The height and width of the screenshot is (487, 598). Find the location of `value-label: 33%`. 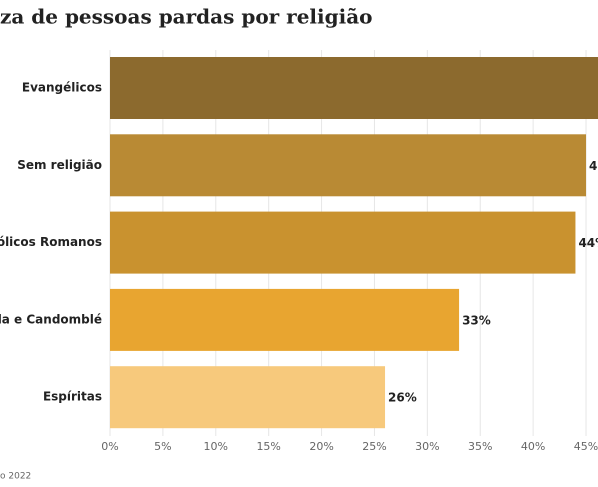

value-label: 33% is located at coordinates (476, 320).